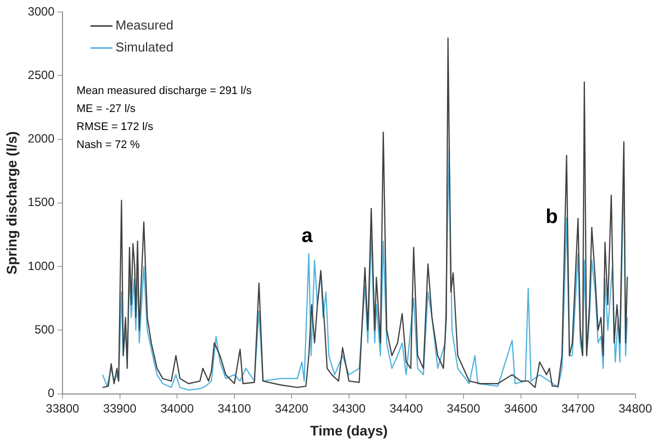 This screenshot has width=655, height=444. I want to click on x-tick-label: 34800, so click(635, 408).